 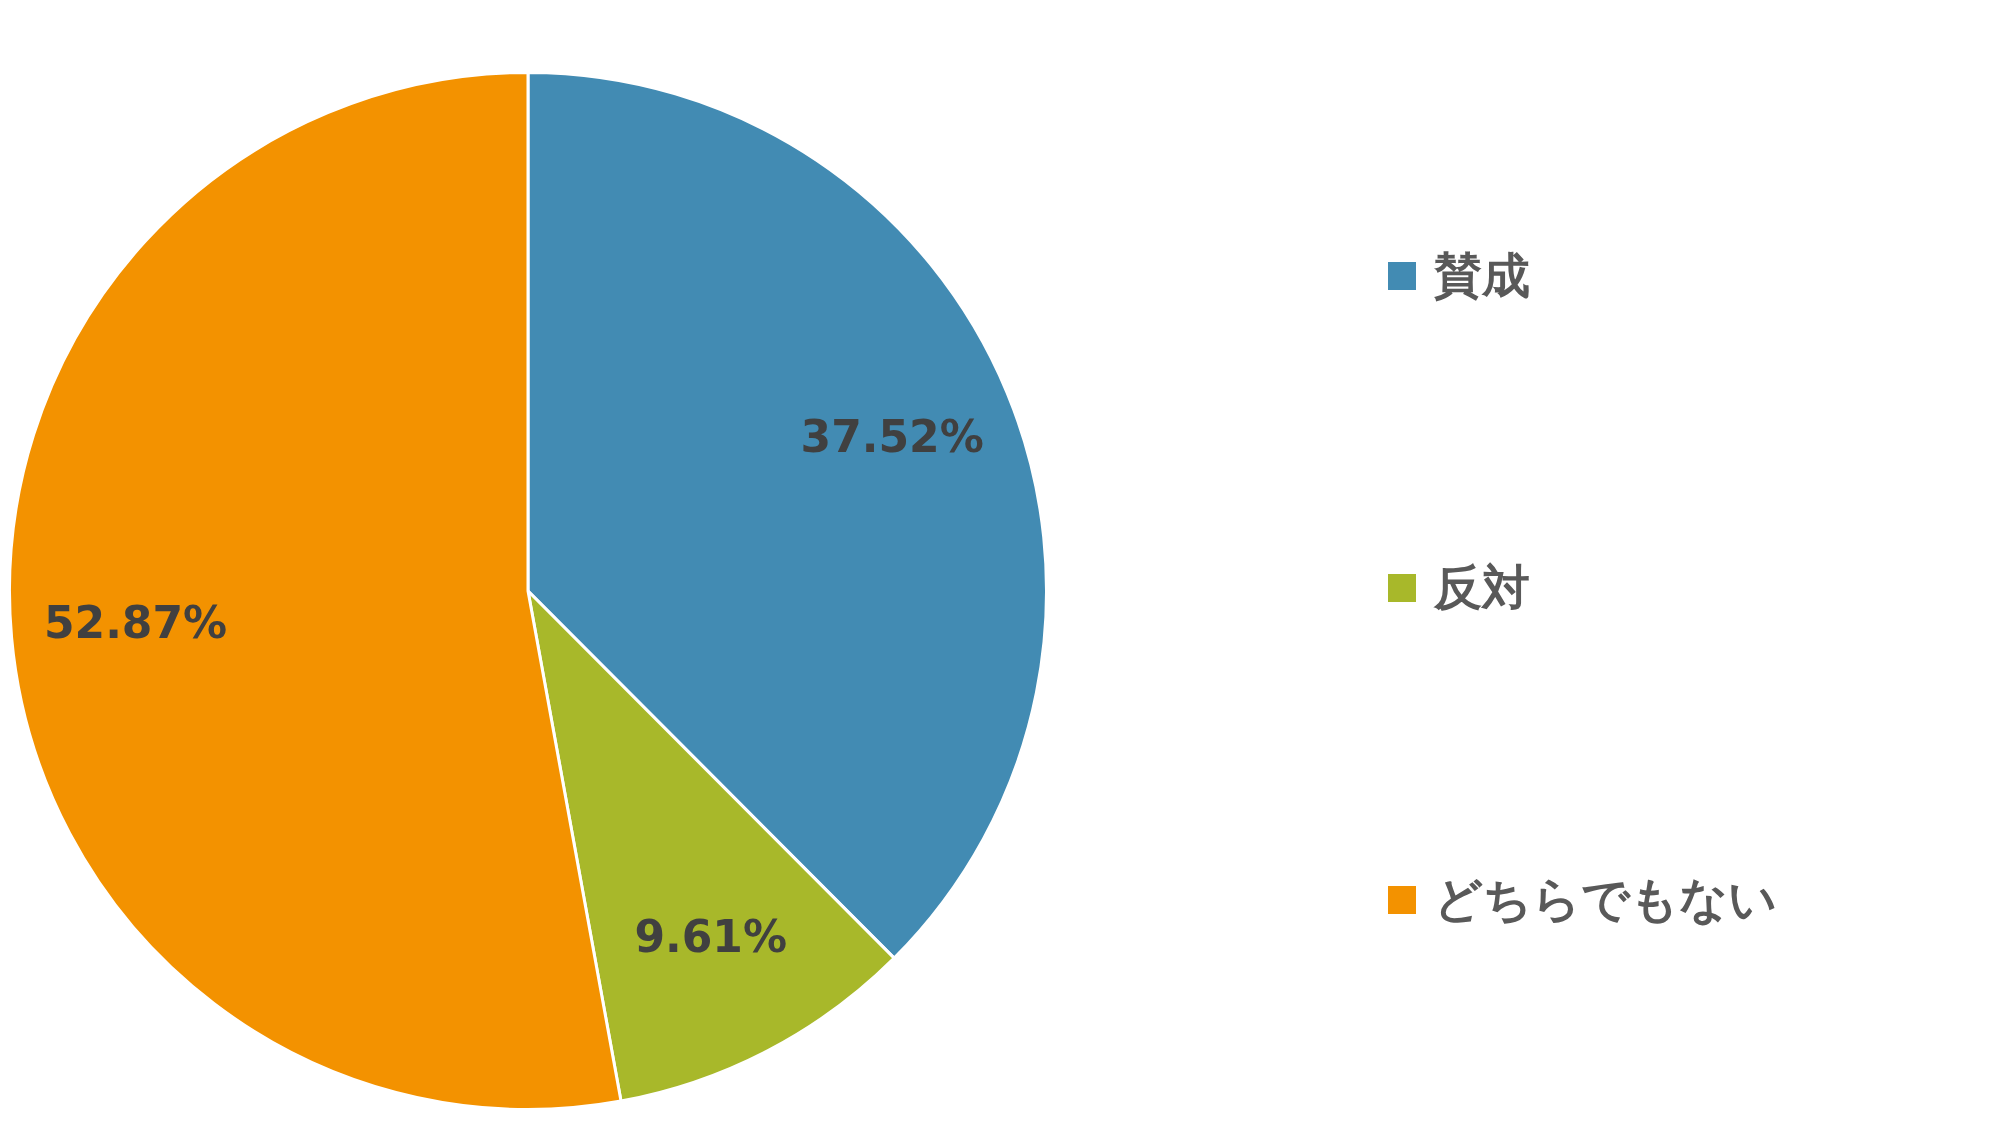 What do you see at coordinates (1482, 275) in the screenshot?
I see `legend-label: 賛成` at bounding box center [1482, 275].